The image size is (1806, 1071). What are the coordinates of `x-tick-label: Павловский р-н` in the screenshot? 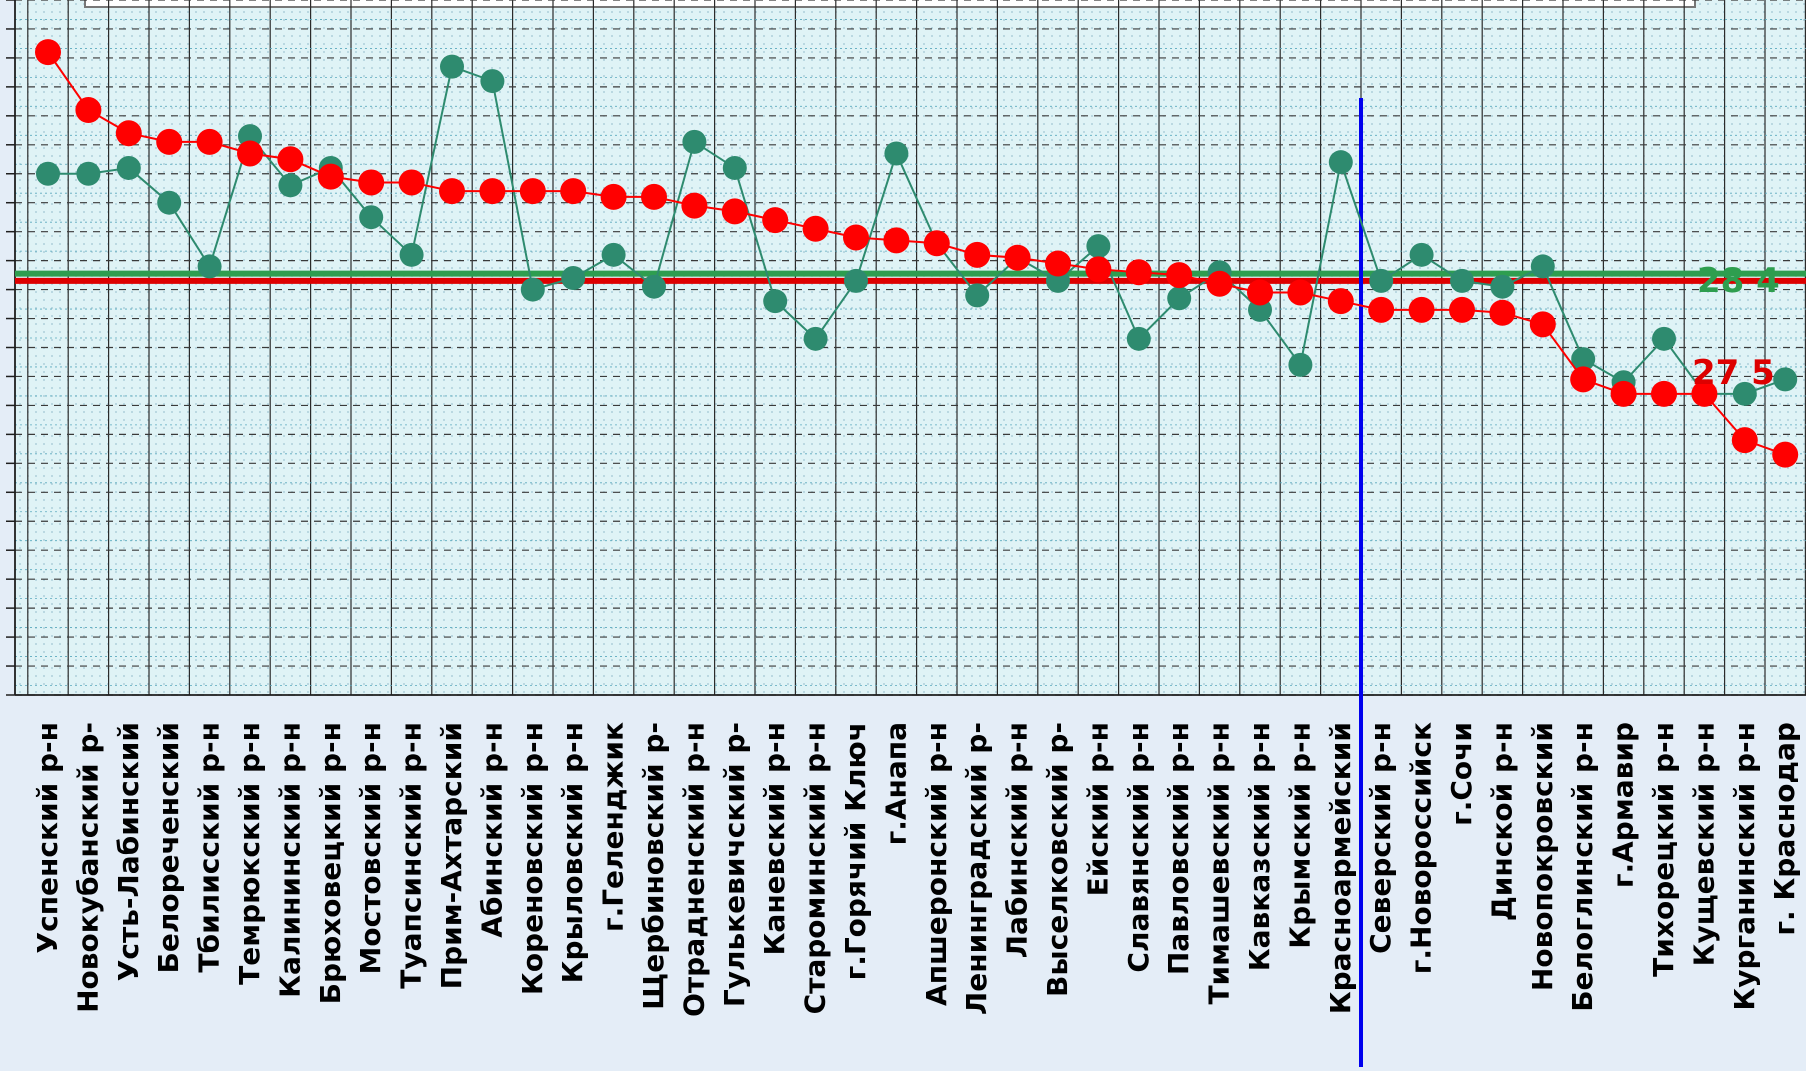 It's located at (1178, 848).